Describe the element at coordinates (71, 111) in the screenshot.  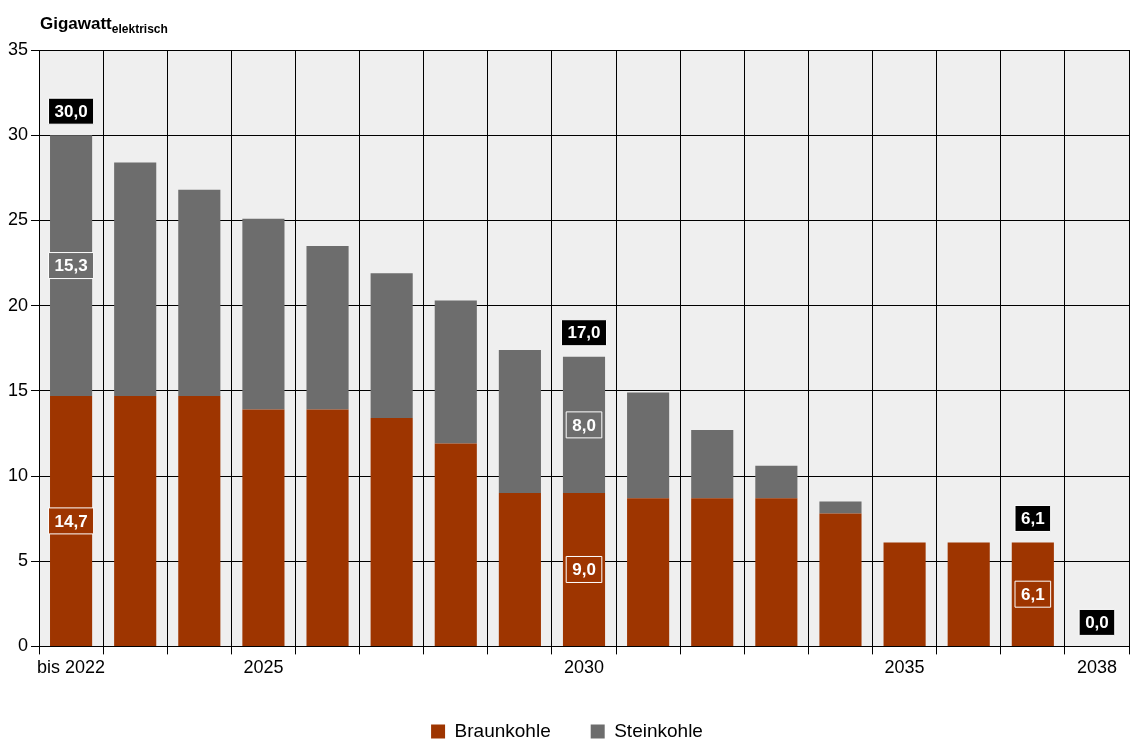
I see `total-label: 30,0` at that location.